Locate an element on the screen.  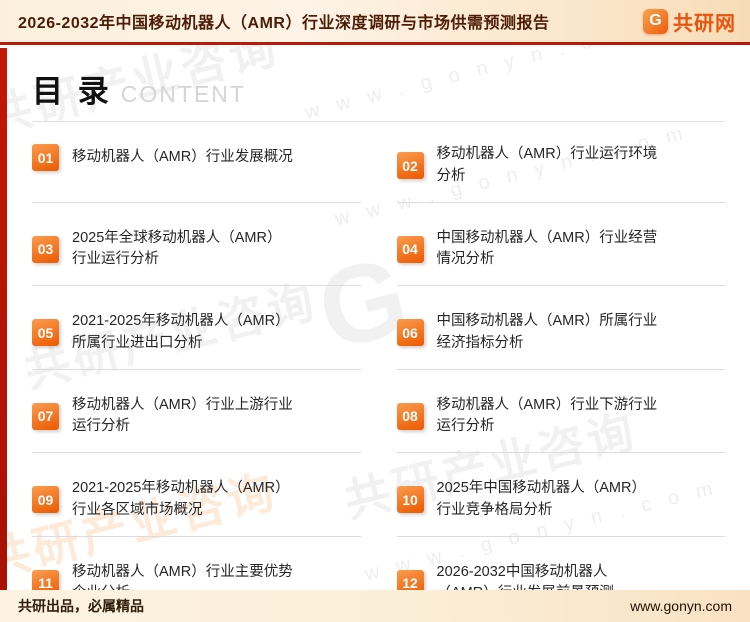
toc-item-03: 03 2025年全球移动机器人（AMR） 行业运行分析 is located at coordinates (196, 257).